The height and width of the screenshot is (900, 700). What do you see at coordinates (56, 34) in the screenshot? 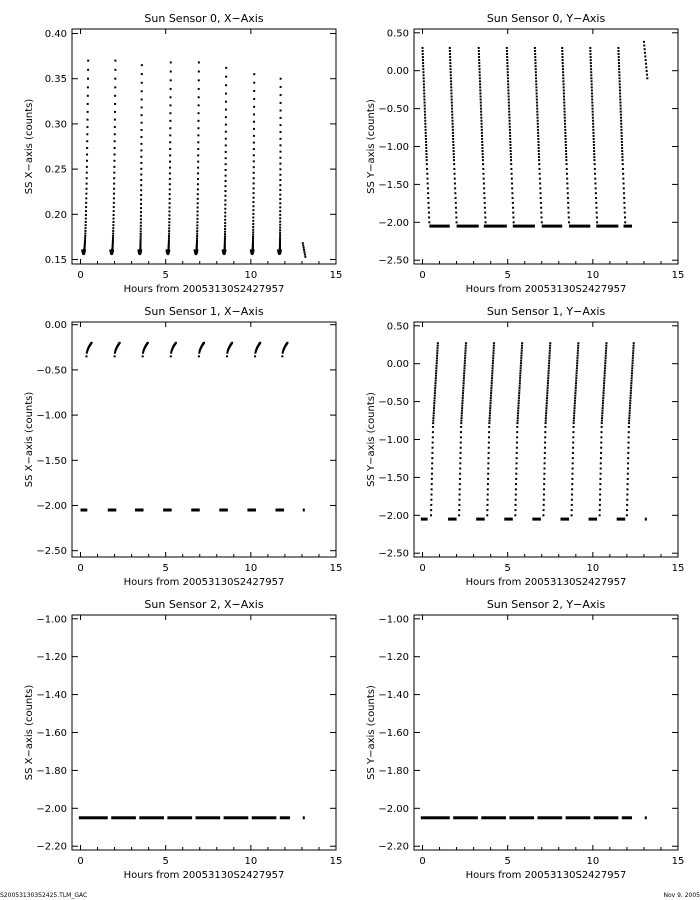
I see `y-tick-label: 0.40` at bounding box center [56, 34].